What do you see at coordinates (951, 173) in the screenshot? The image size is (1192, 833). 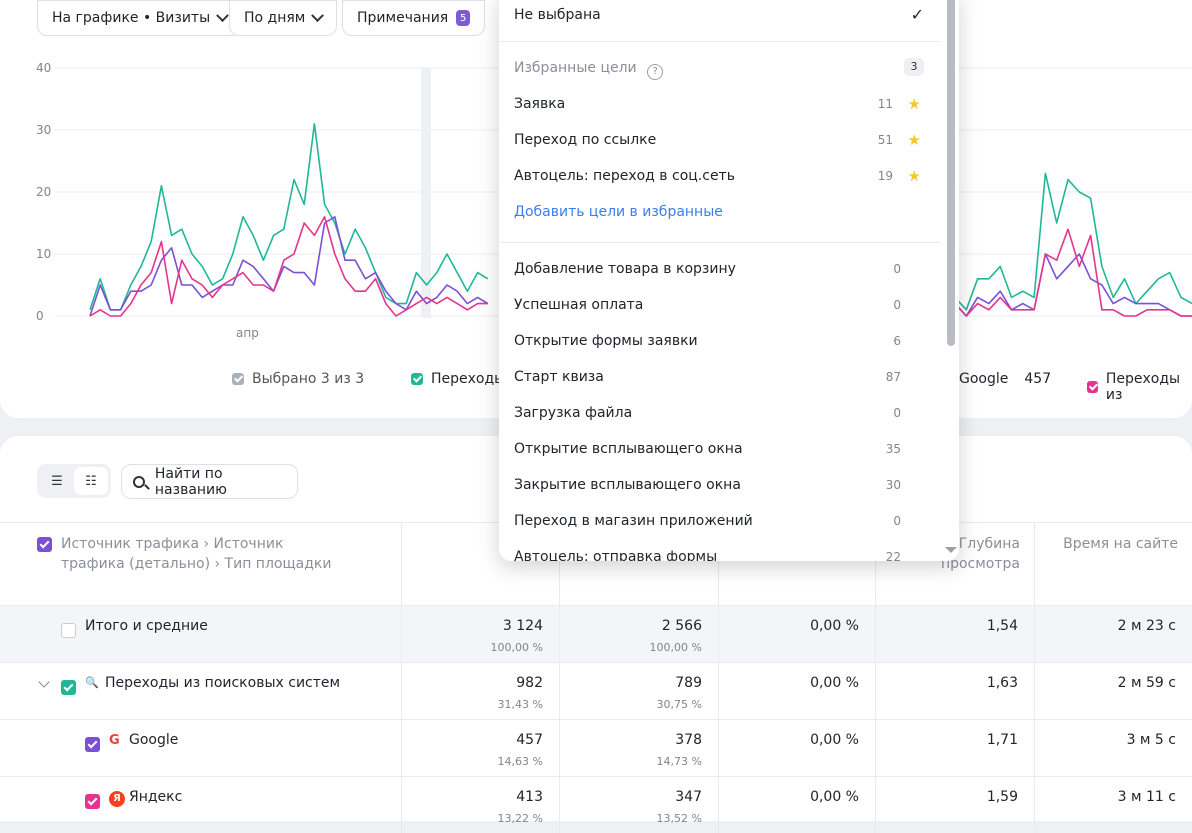 I see `scrollbar-thumb` at bounding box center [951, 173].